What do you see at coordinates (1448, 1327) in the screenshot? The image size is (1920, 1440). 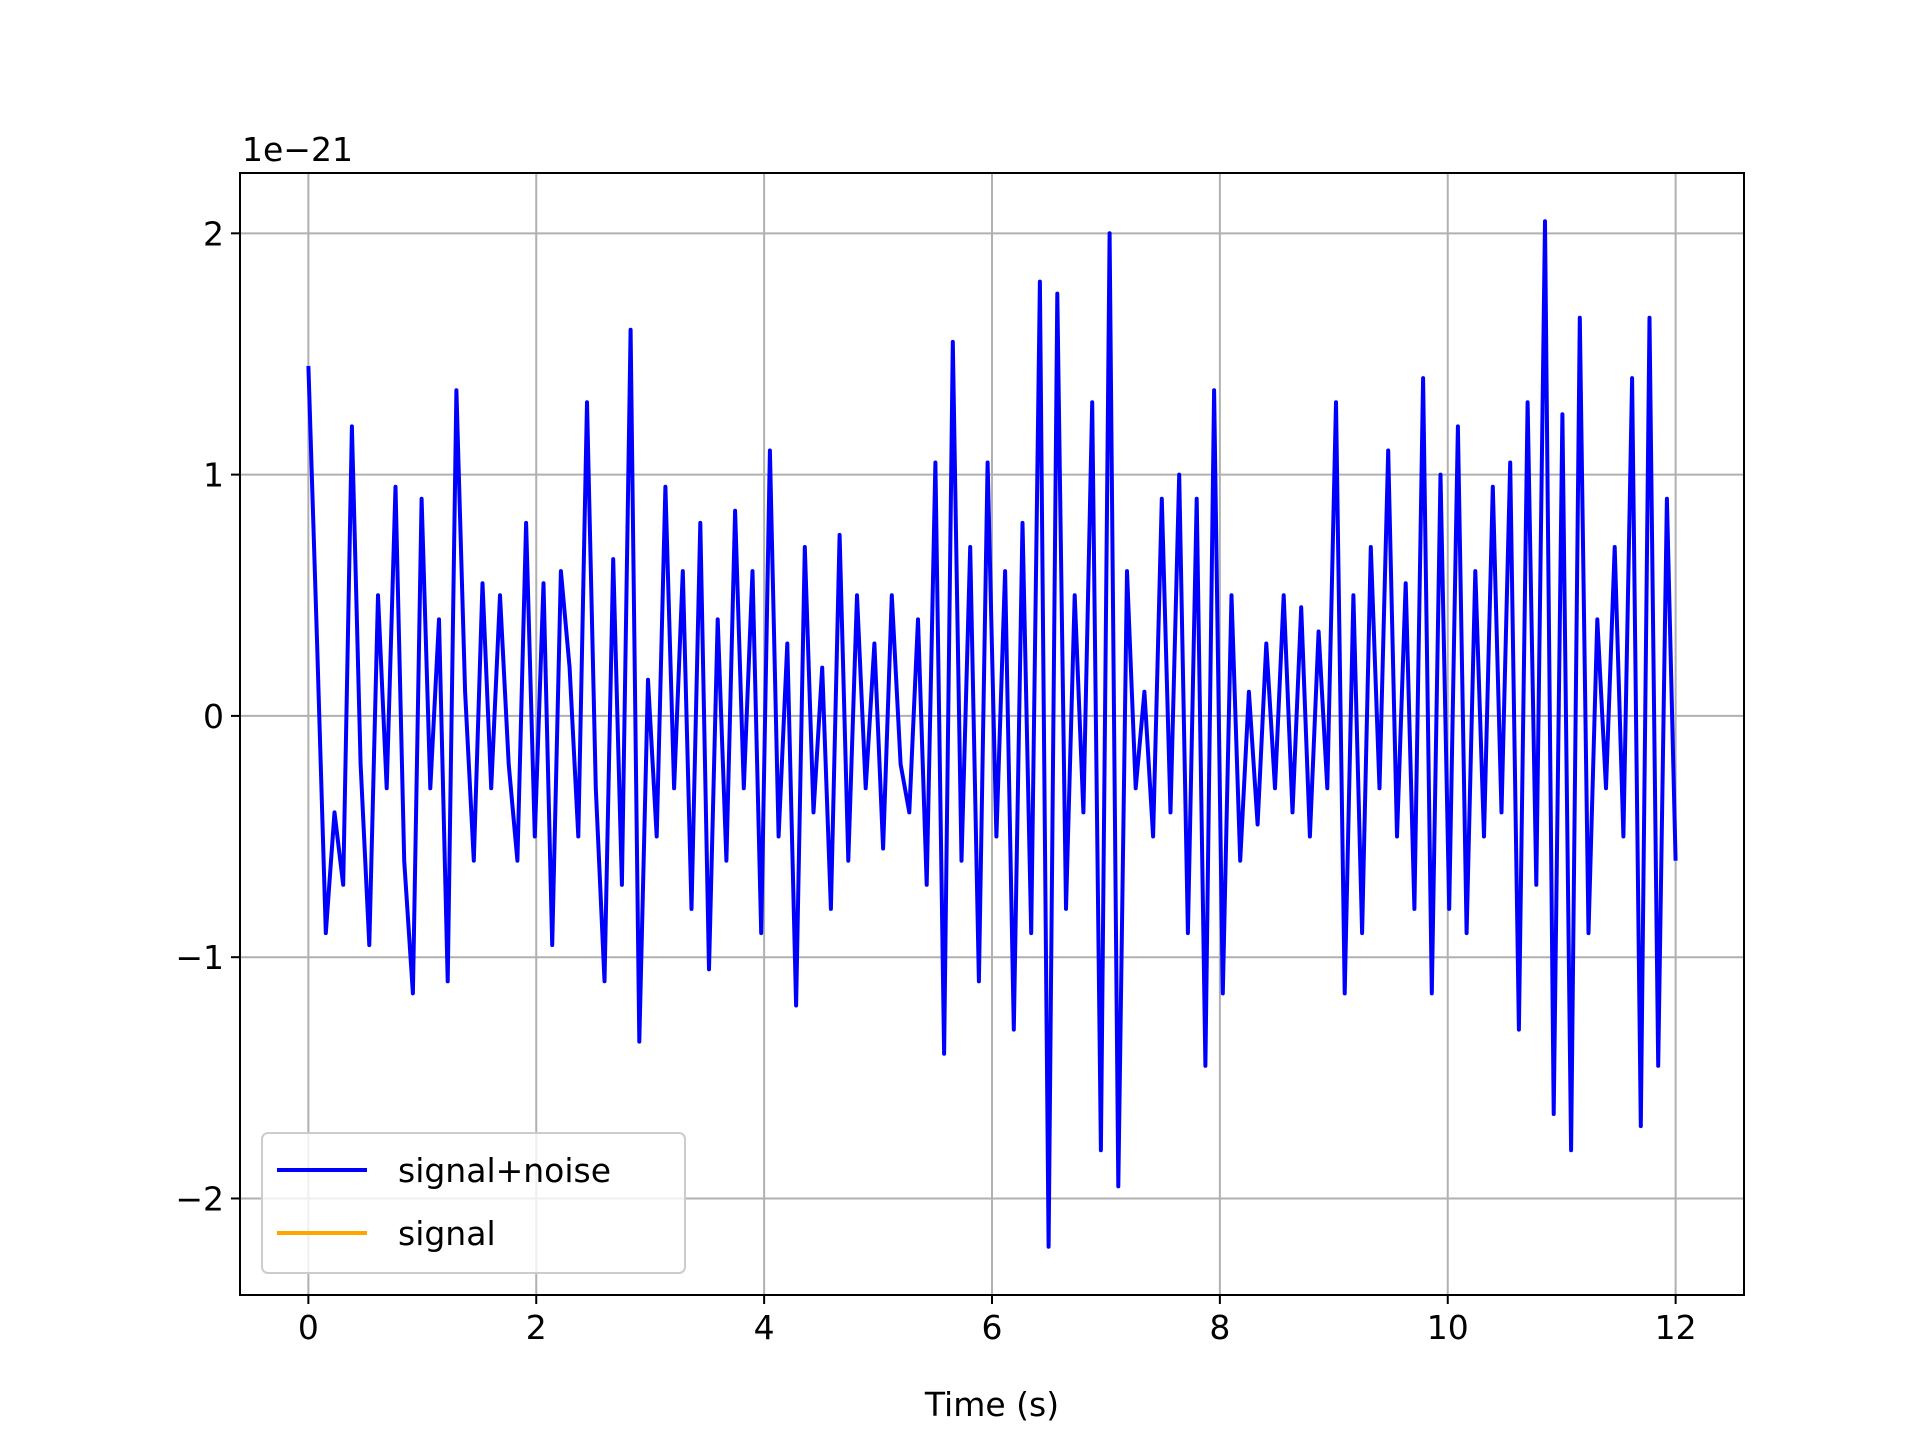 I see `x-tick-label: 10` at bounding box center [1448, 1327].